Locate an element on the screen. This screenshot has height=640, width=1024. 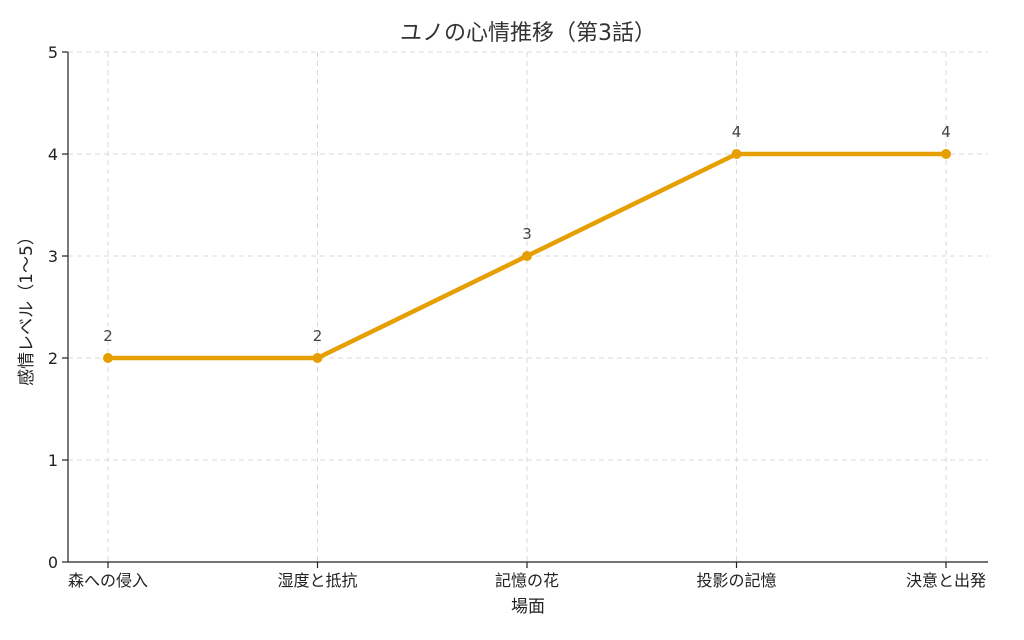
chart-title: ユノの心情推移（第3話） is located at coordinates (528, 33).